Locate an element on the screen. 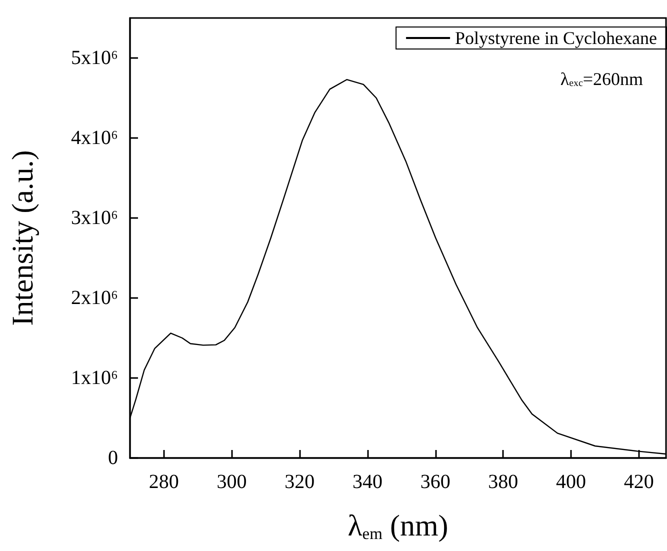  annotation: λexc=260nm is located at coordinates (602, 79).